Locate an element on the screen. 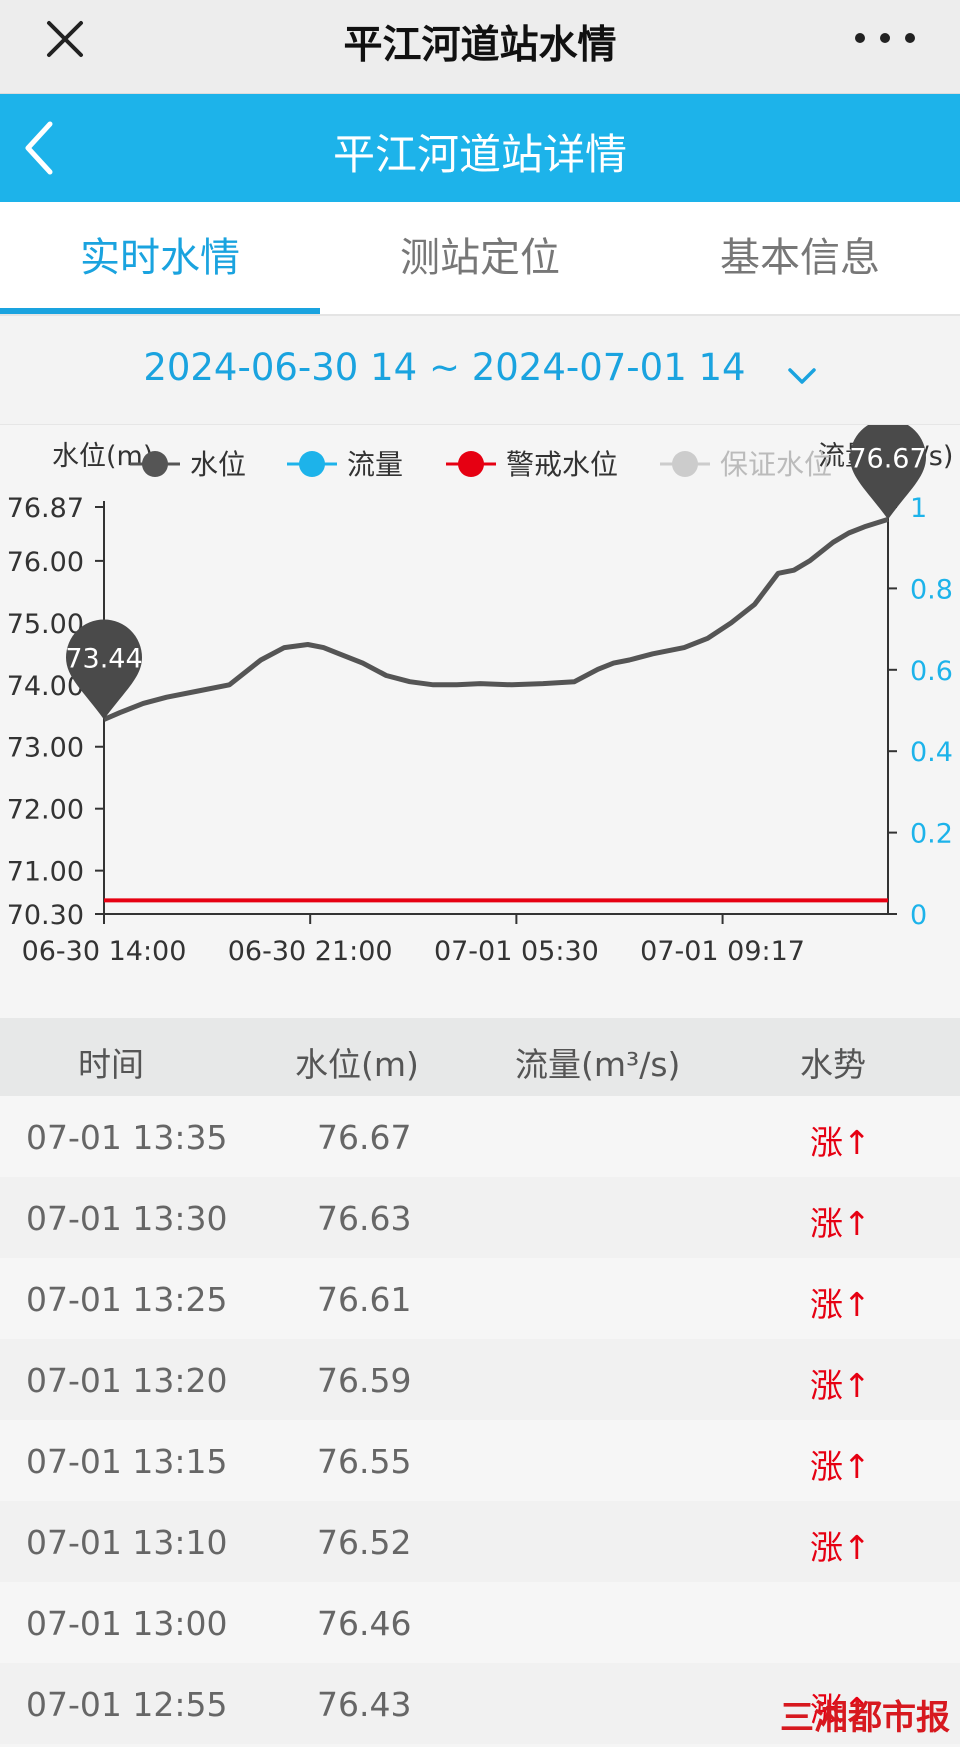 The height and width of the screenshot is (1747, 960). cell-time: 07-01 13:30 is located at coordinates (127, 1218).